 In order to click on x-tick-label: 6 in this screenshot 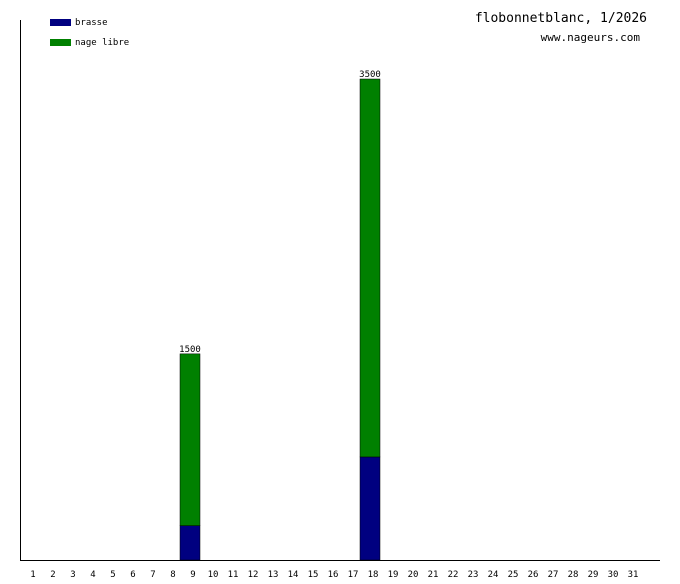, I will do `click(132, 575)`.